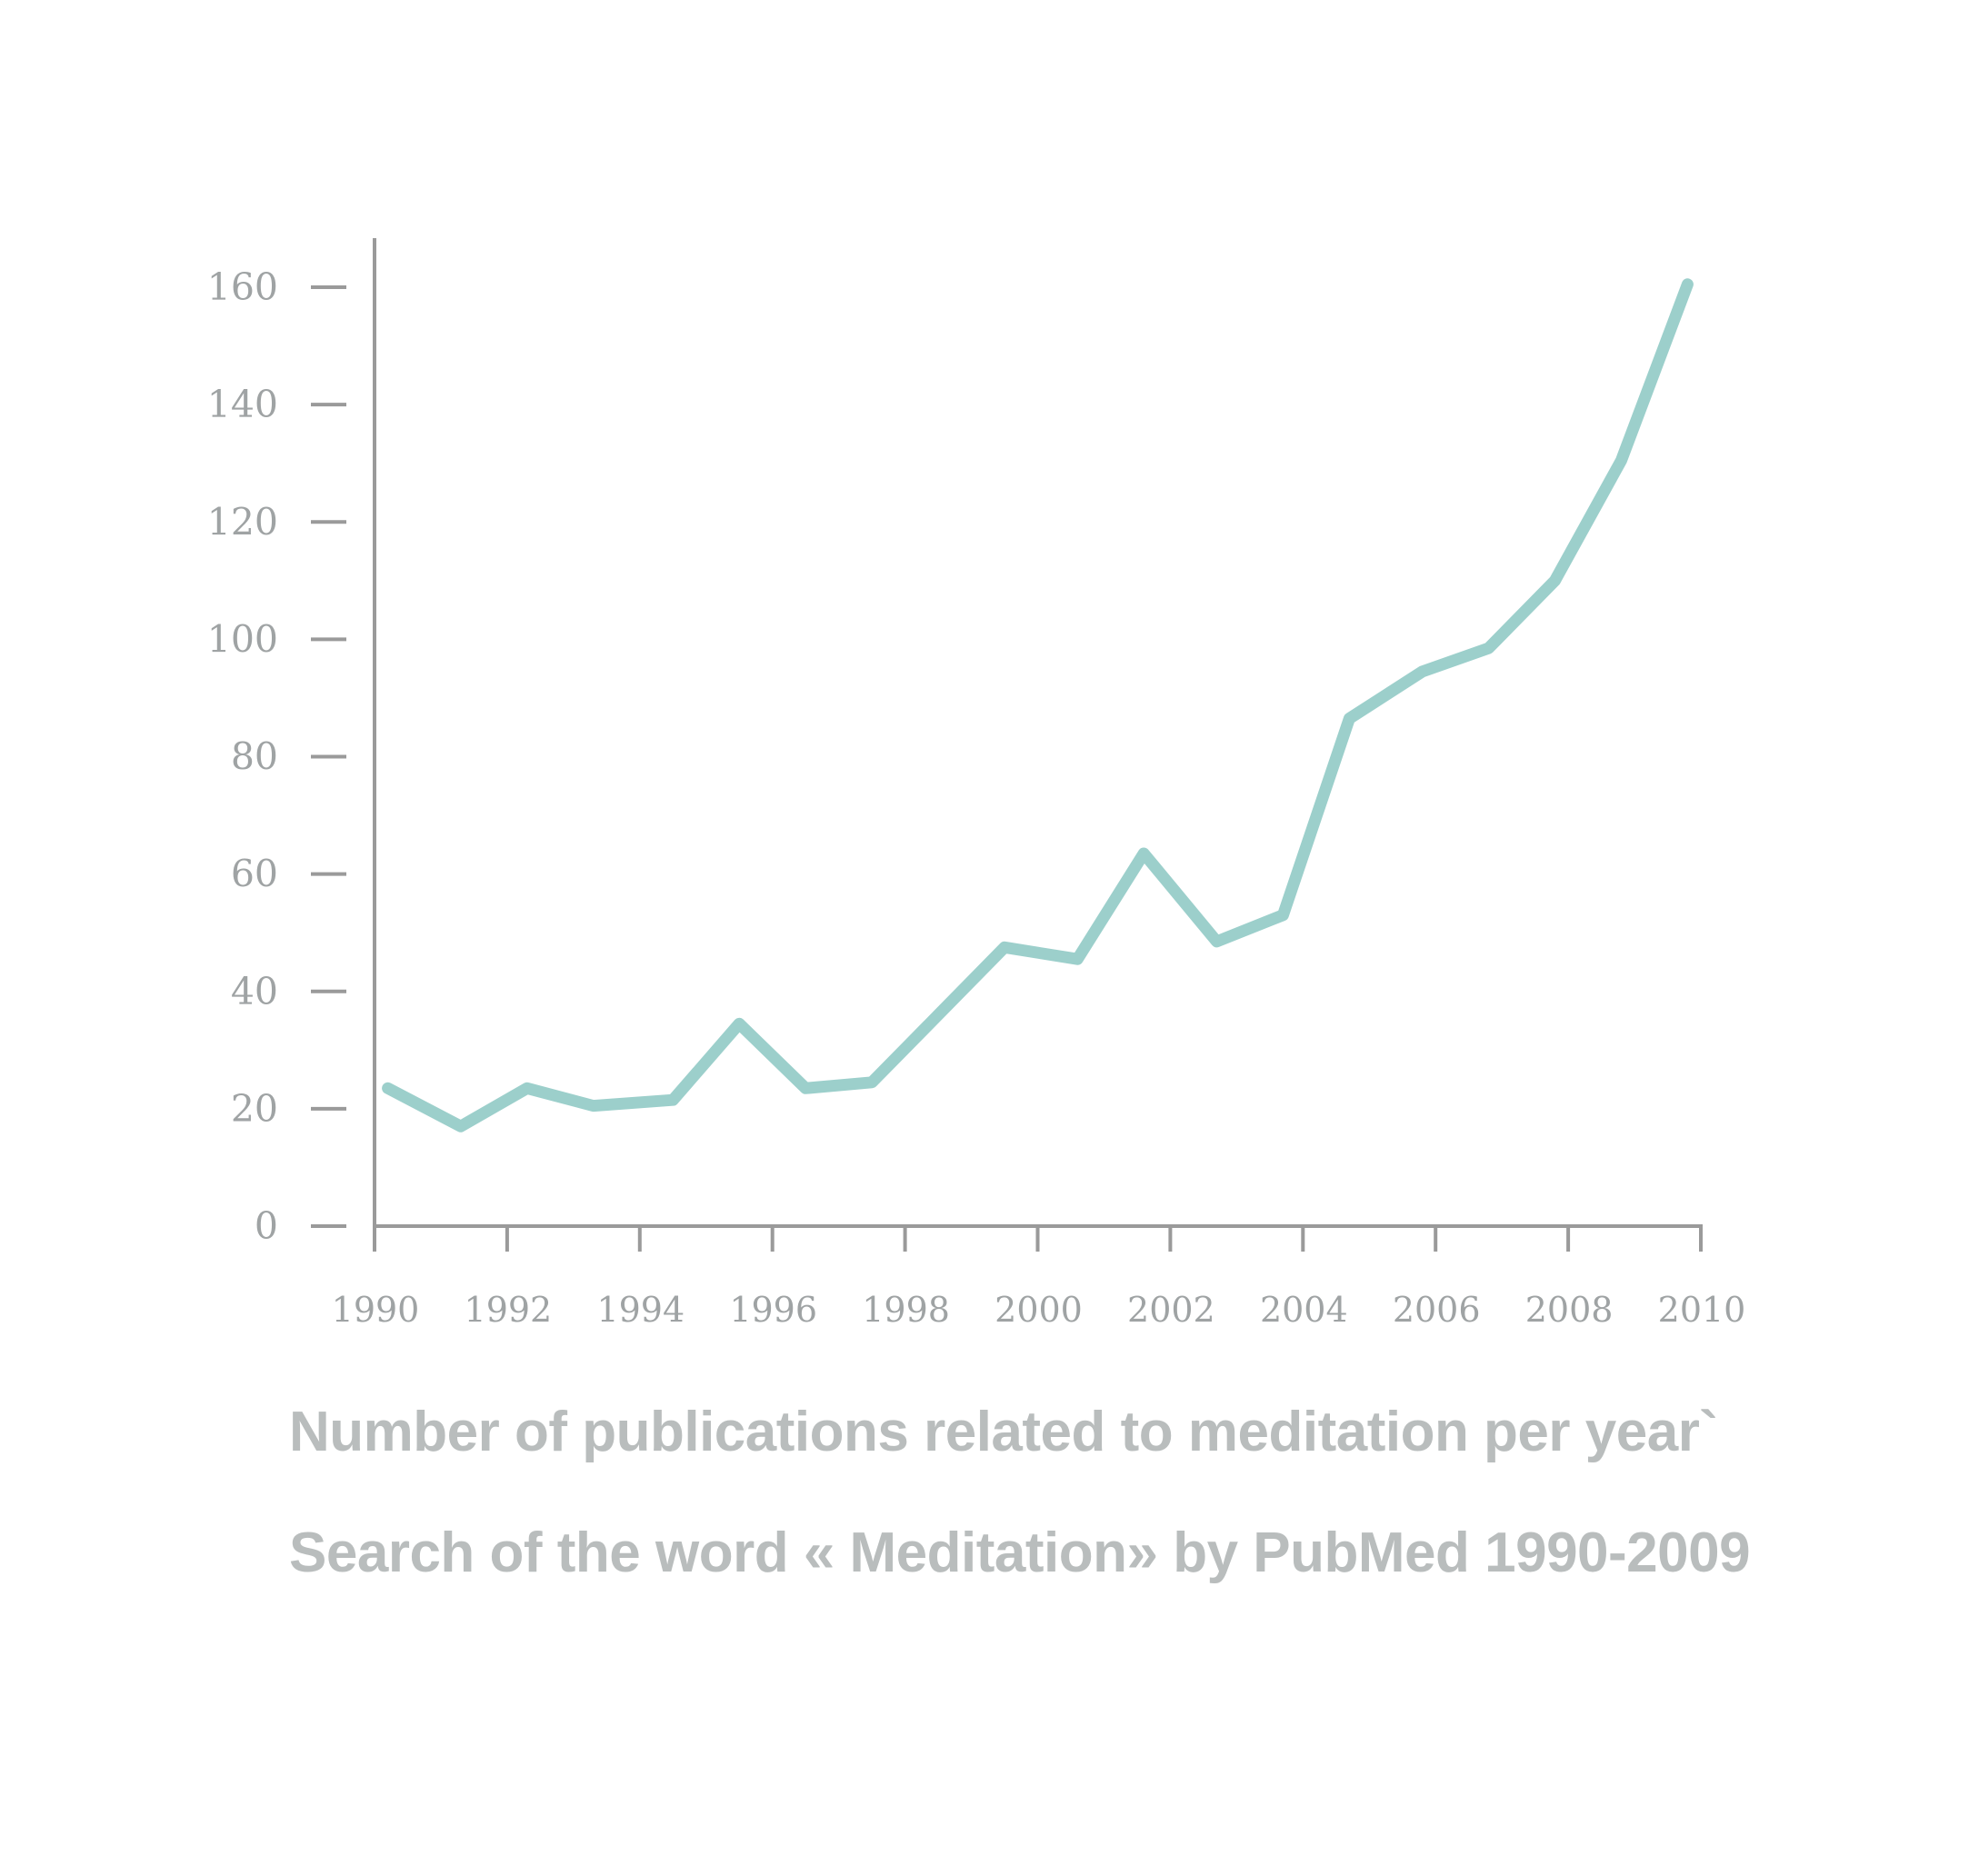 The image size is (1979, 1876). What do you see at coordinates (641, 1310) in the screenshot?
I see `x-tick-label-1994: 1994` at bounding box center [641, 1310].